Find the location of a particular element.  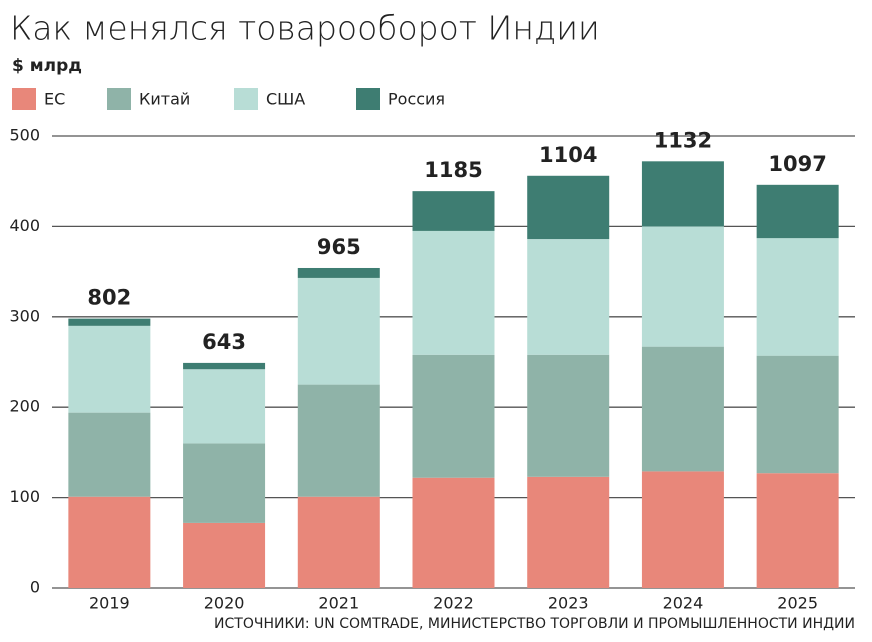

x-tick-label: 2022 is located at coordinates (453, 603).